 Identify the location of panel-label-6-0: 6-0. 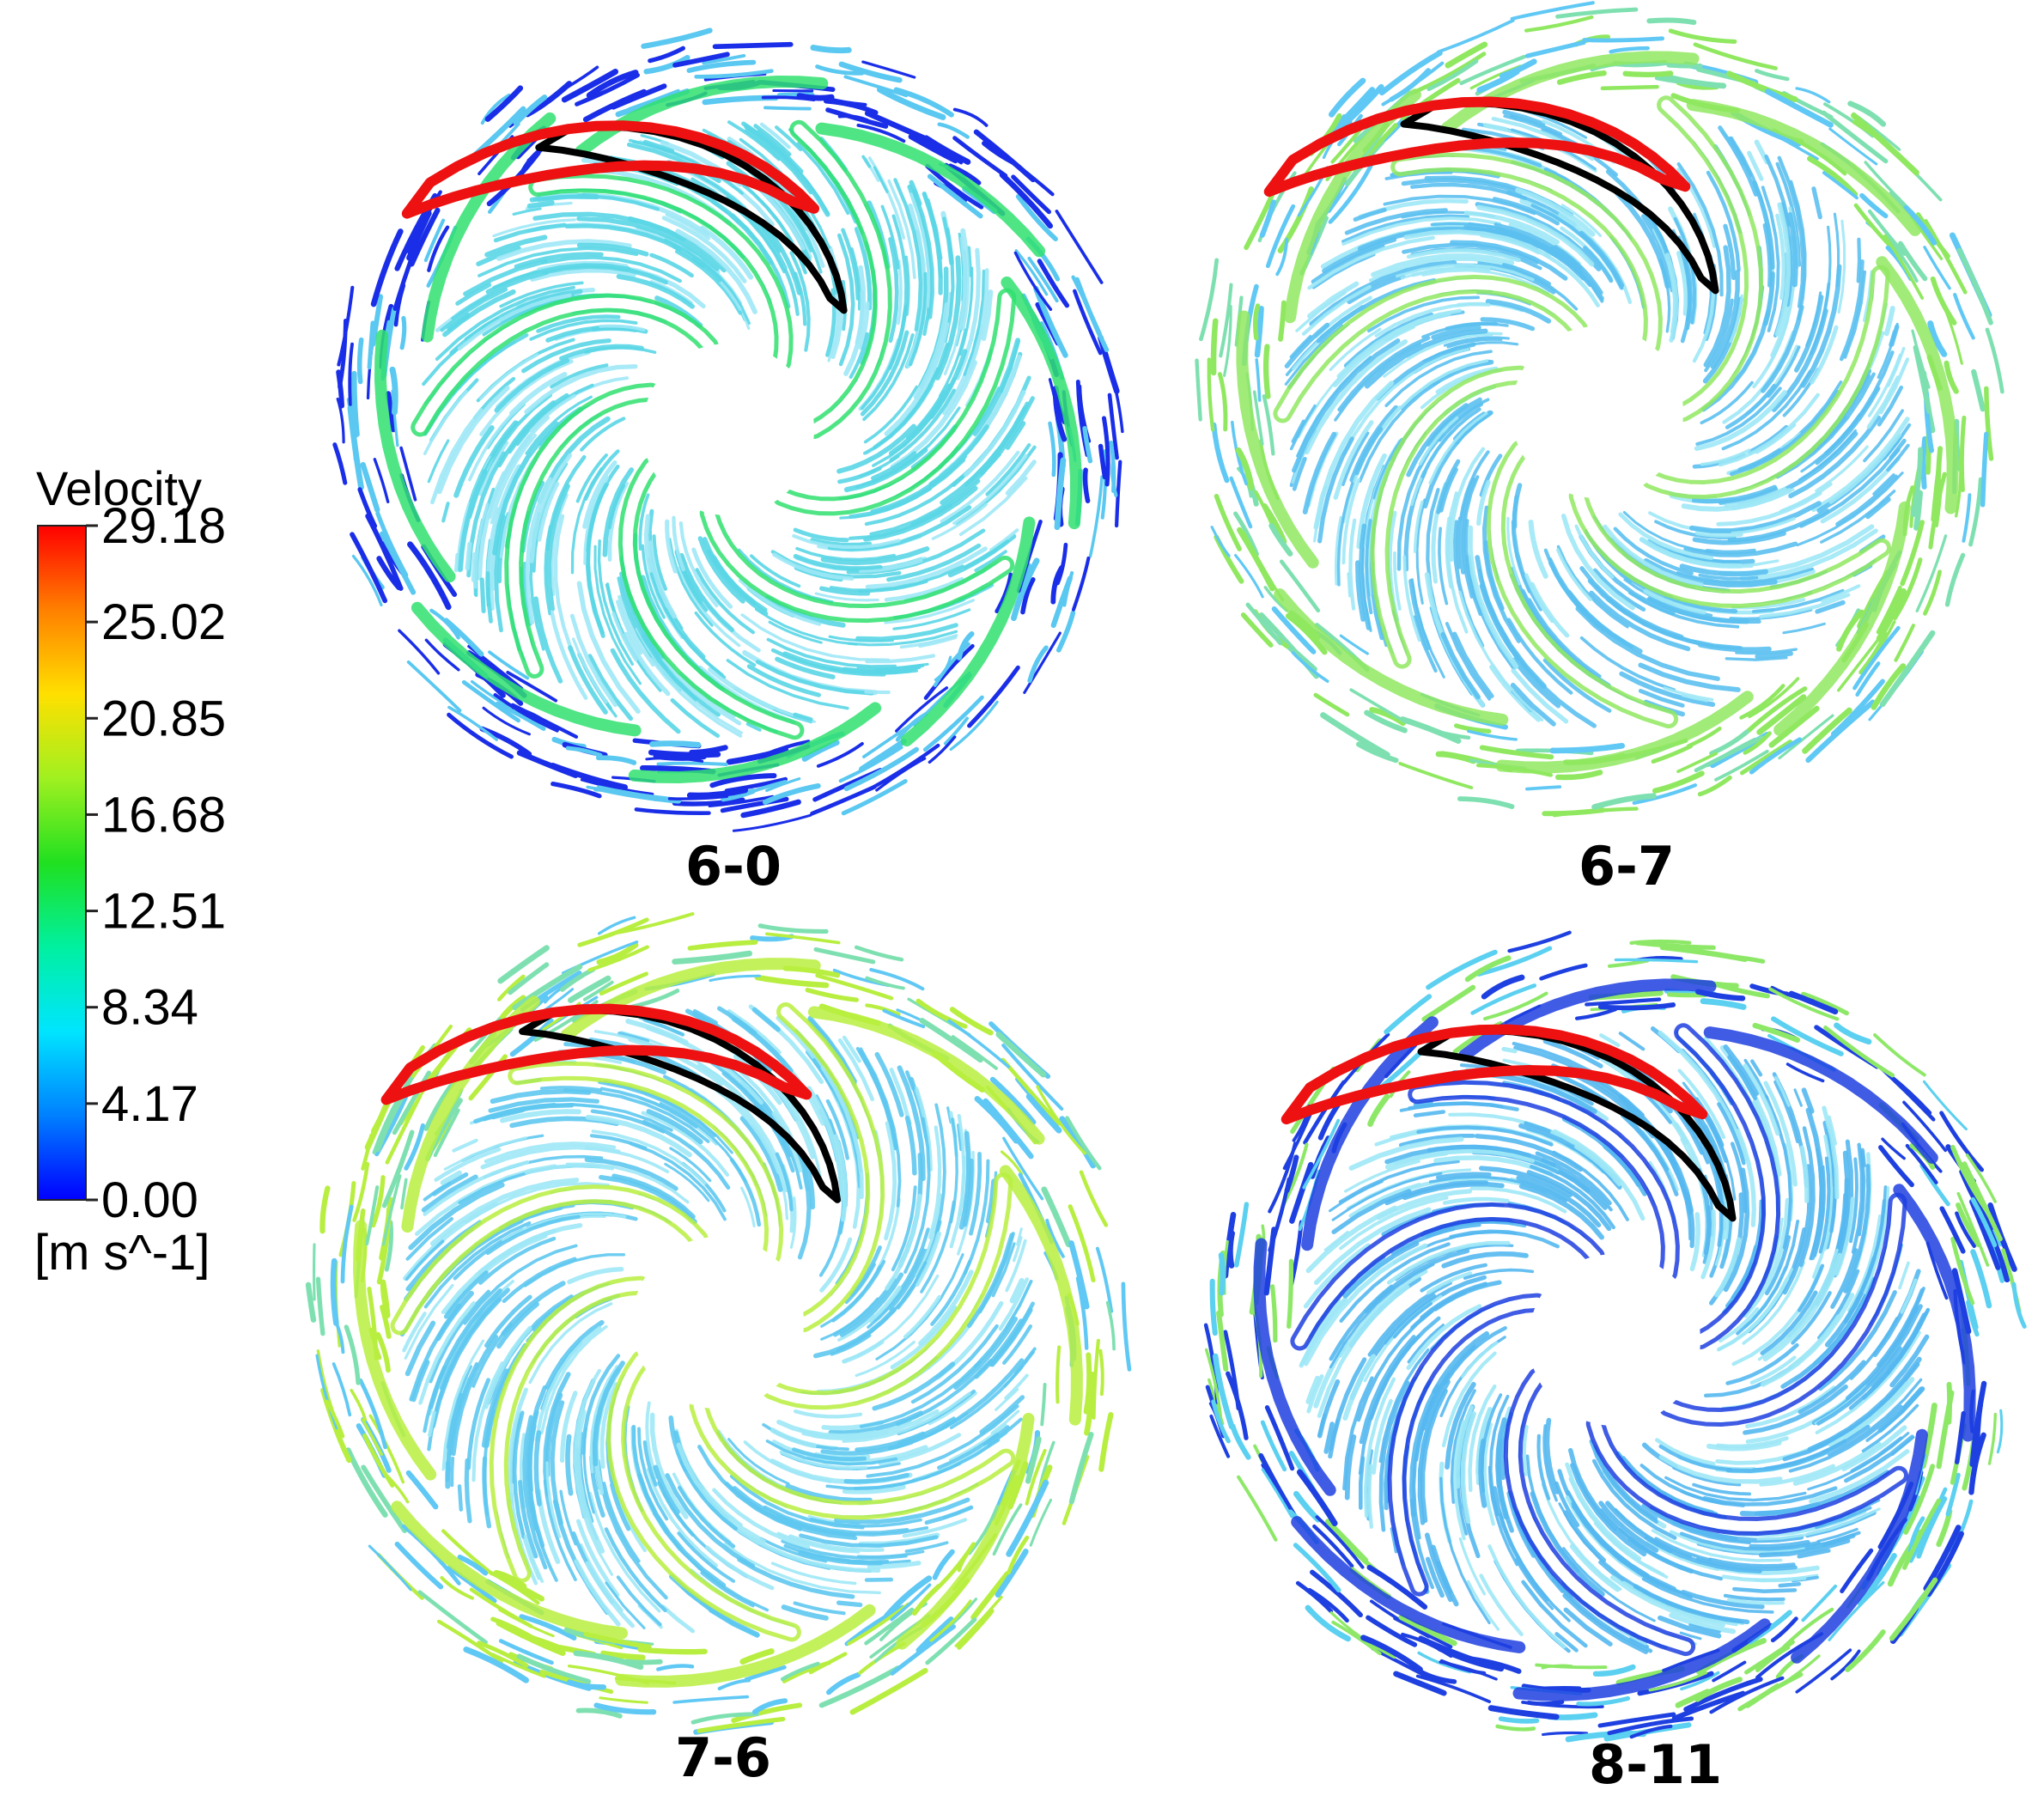
(733, 867).